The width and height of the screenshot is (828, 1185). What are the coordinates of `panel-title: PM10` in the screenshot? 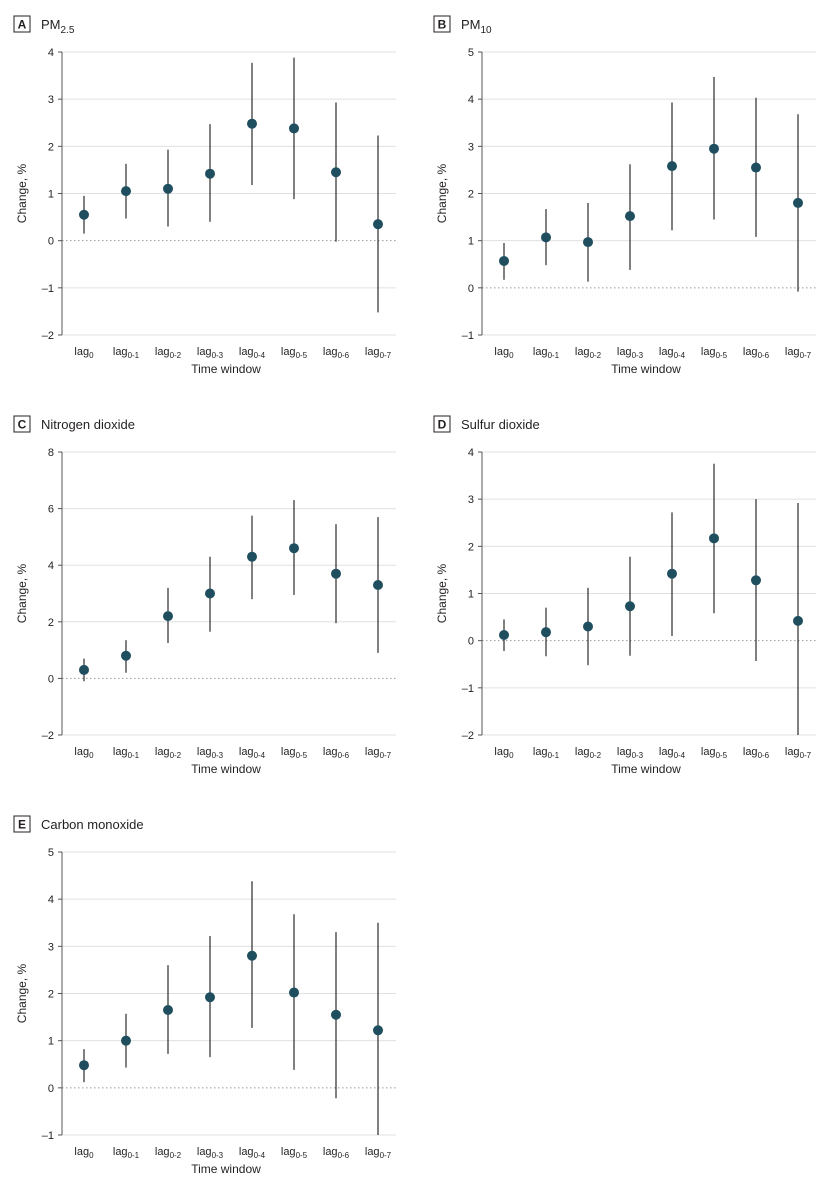 It's located at (476, 26).